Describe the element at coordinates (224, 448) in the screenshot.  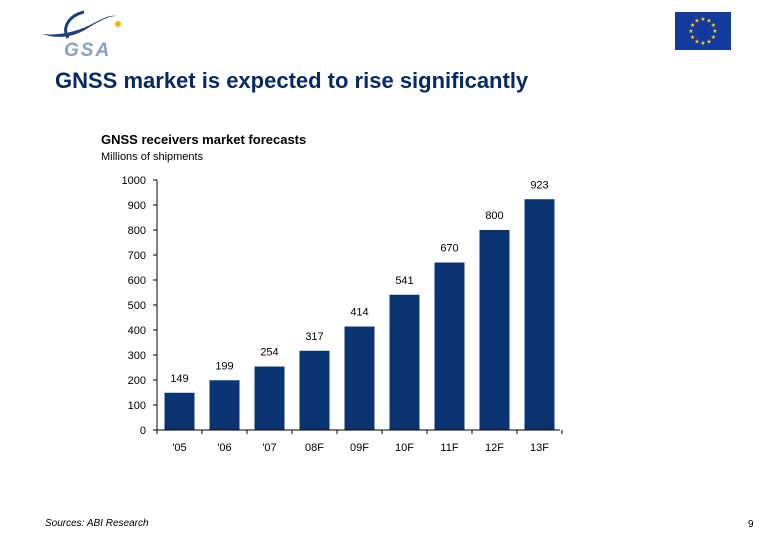
I see `x-tick-label: '06` at that location.